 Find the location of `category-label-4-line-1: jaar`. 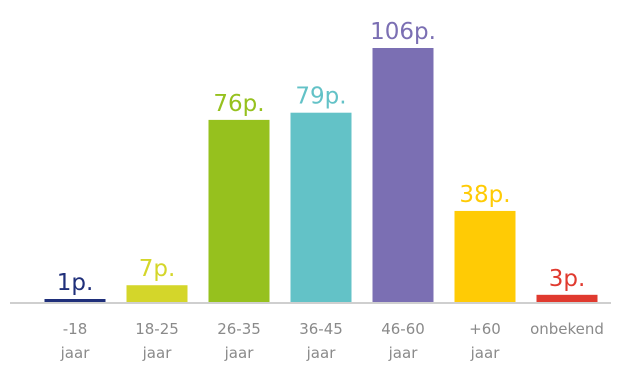

category-label-4-line-1: jaar is located at coordinates (403, 353).